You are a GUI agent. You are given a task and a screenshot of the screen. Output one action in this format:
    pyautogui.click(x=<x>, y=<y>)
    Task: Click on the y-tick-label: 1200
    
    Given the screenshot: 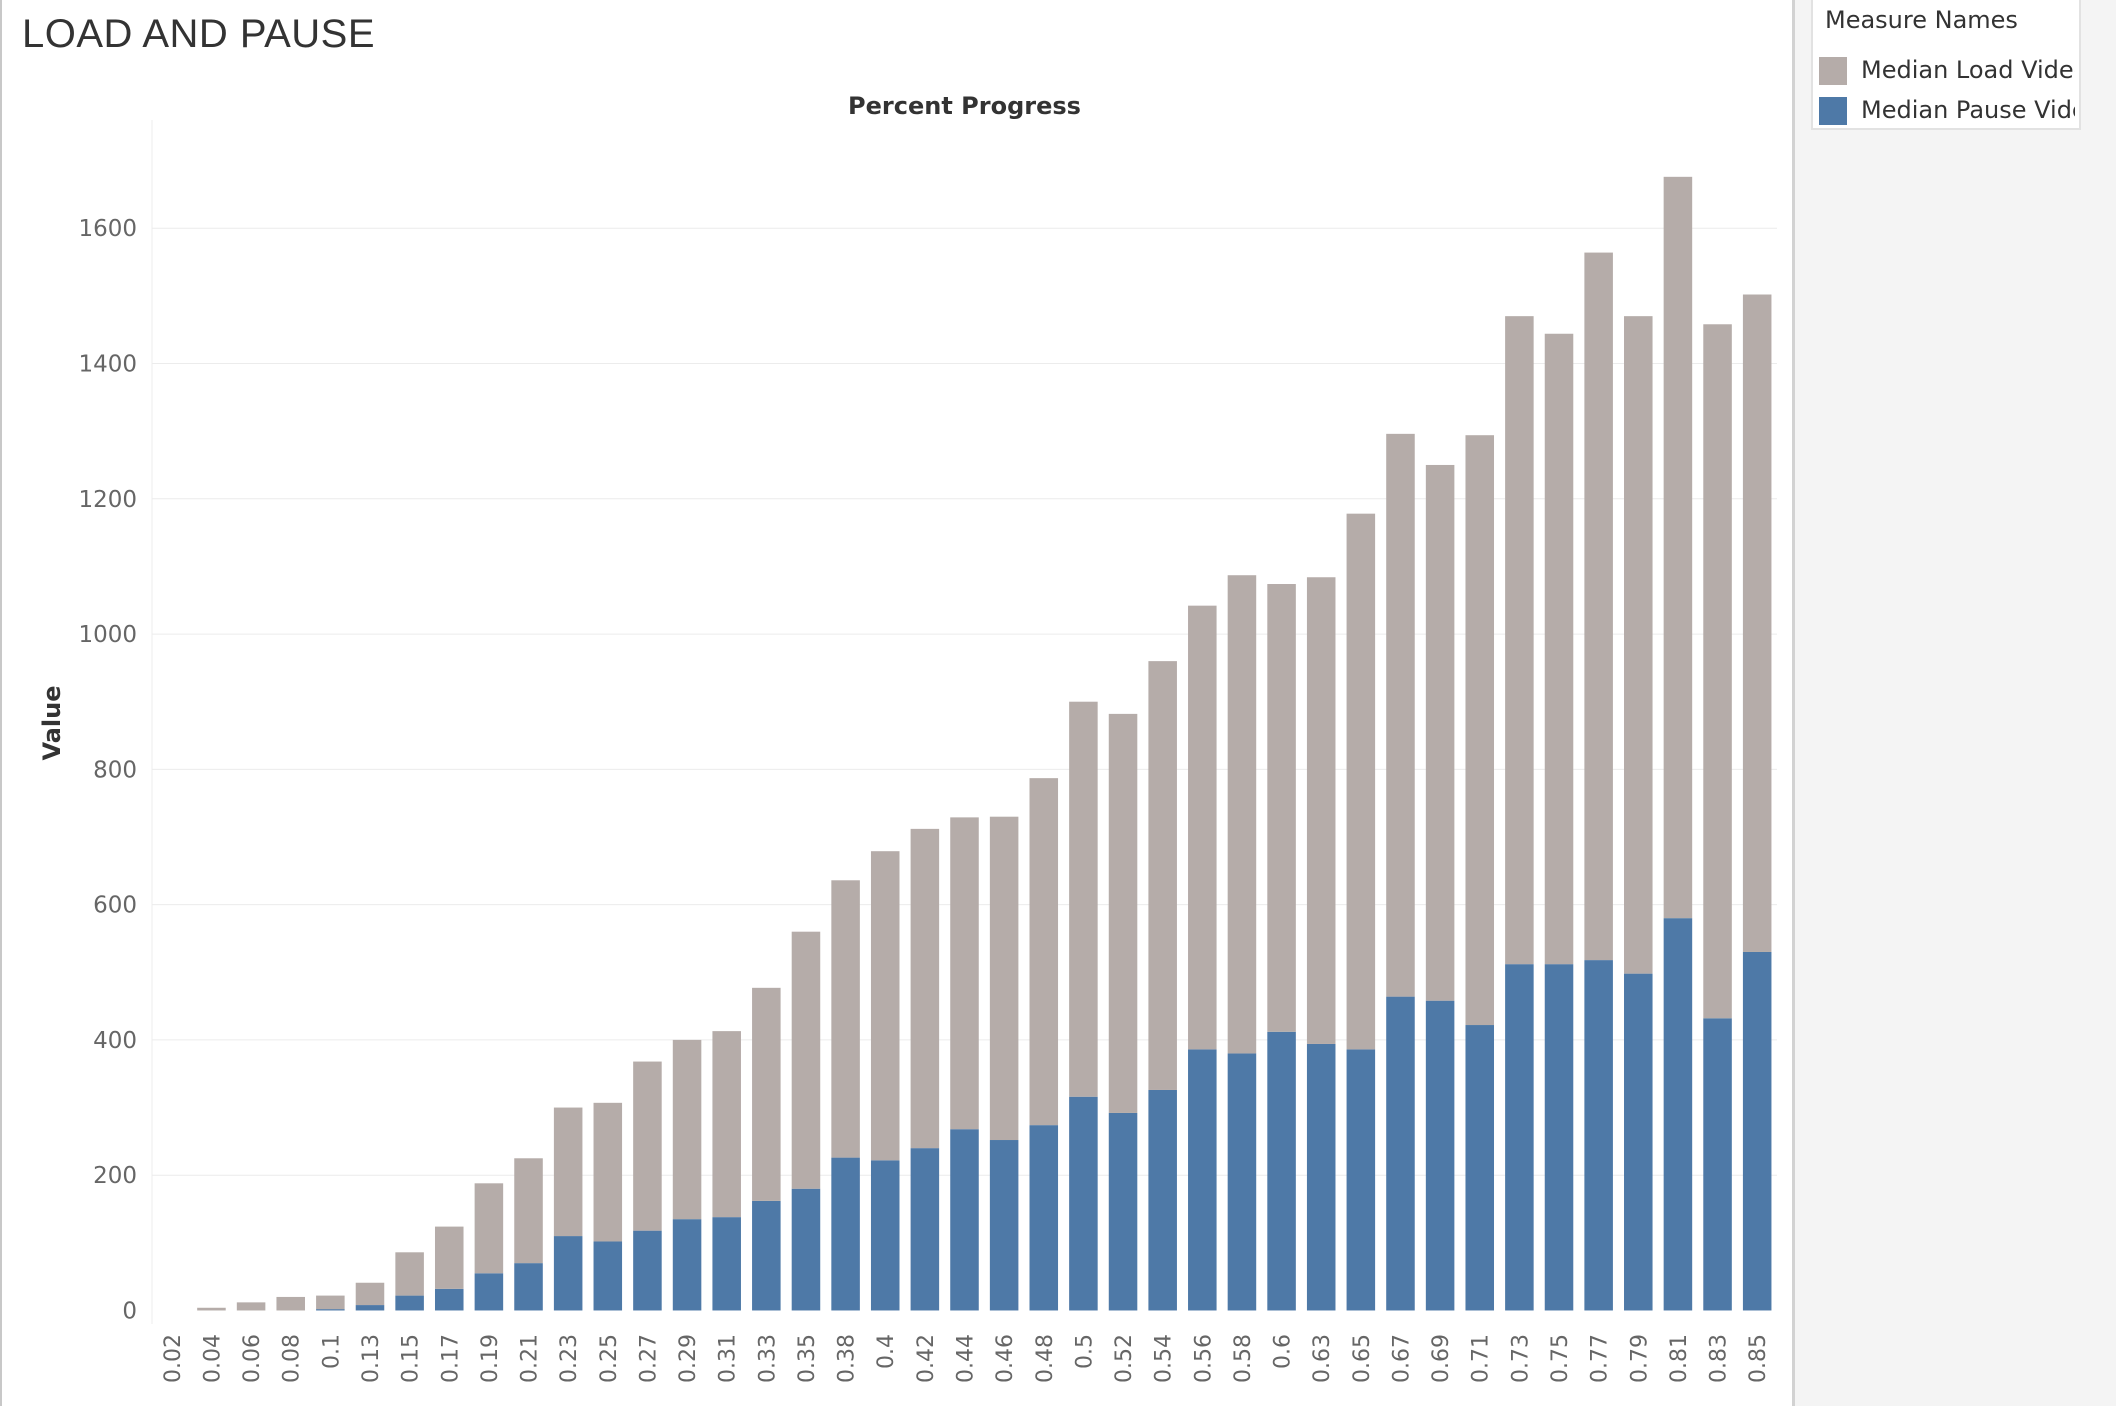 What is the action you would take?
    pyautogui.click(x=107, y=500)
    